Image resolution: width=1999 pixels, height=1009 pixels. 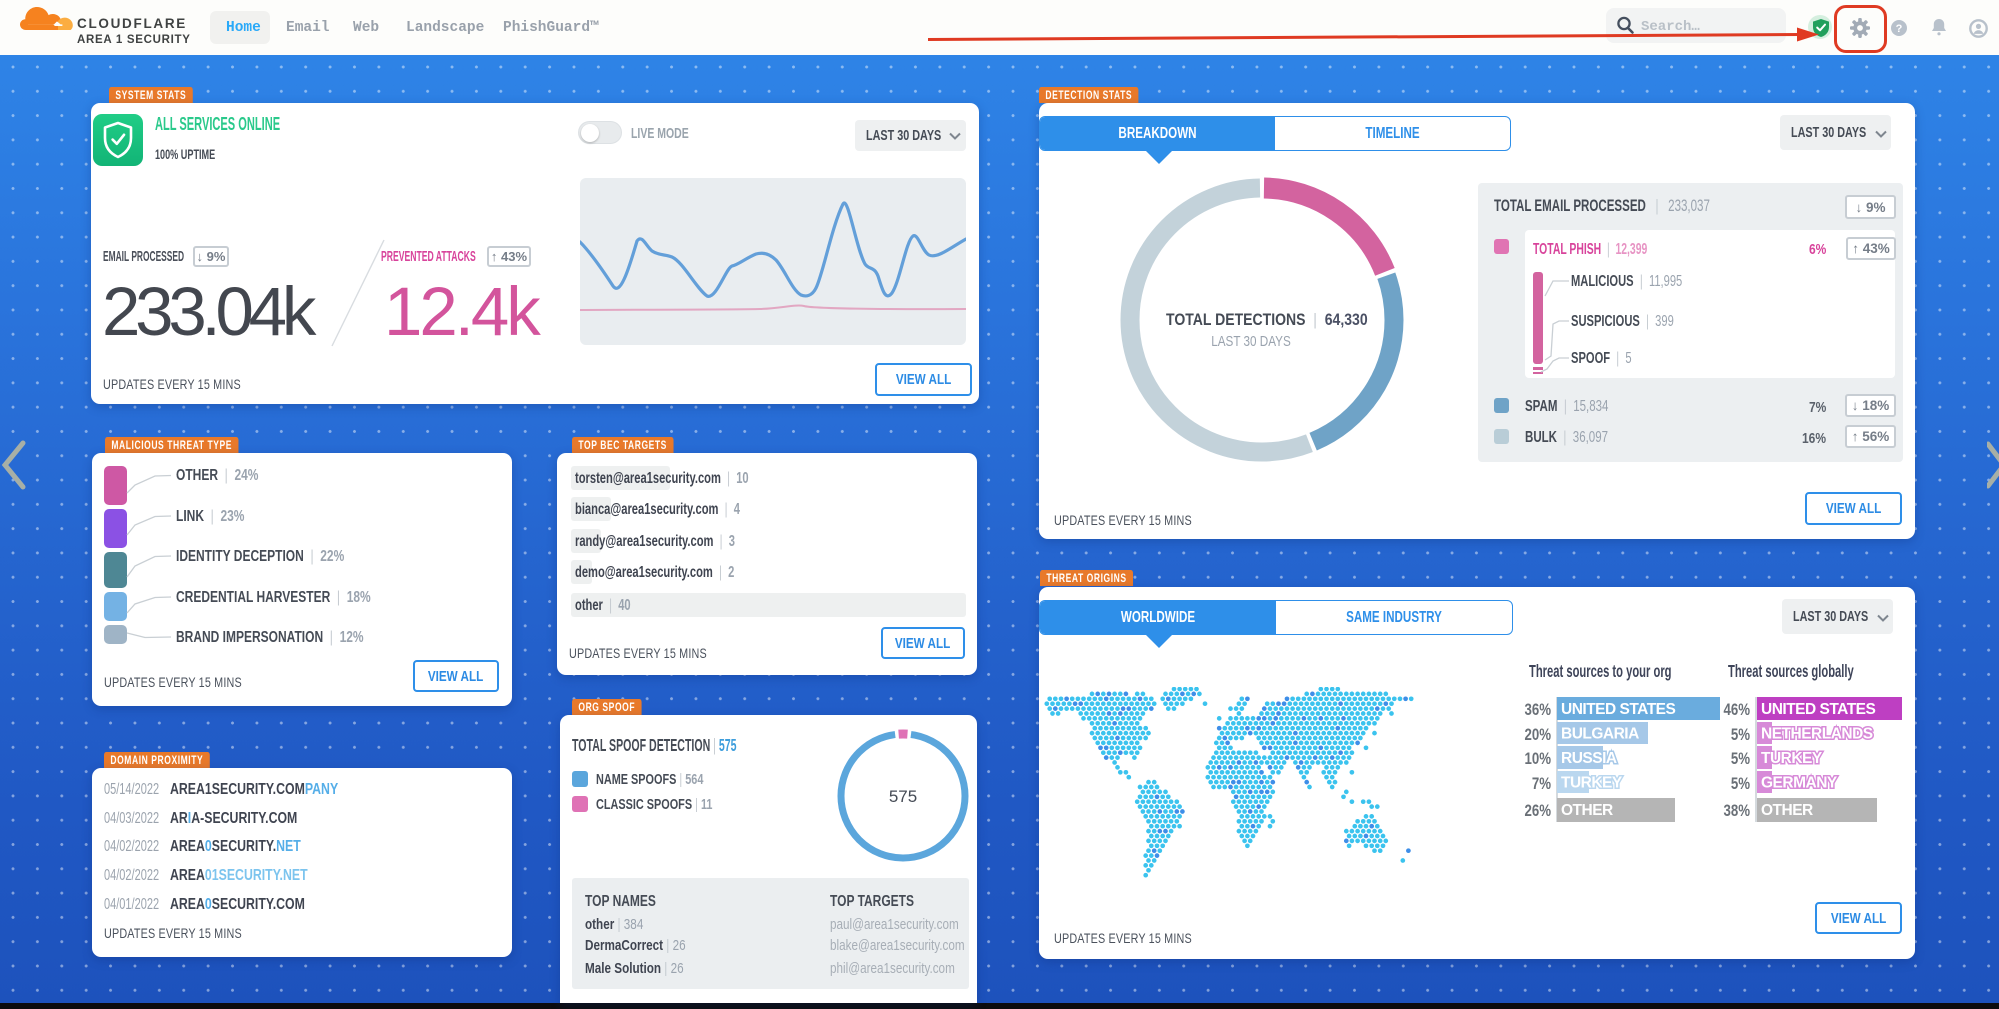 What do you see at coordinates (1589, 758) in the screenshot?
I see `svg-text: RUSSIA` at bounding box center [1589, 758].